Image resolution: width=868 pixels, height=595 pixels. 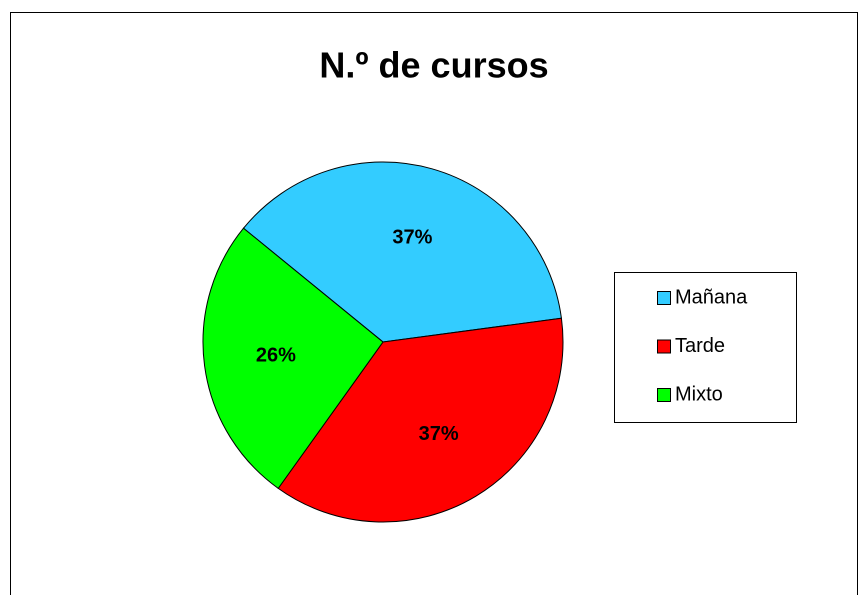 I want to click on legend-label: Mixto, so click(x=699, y=394).